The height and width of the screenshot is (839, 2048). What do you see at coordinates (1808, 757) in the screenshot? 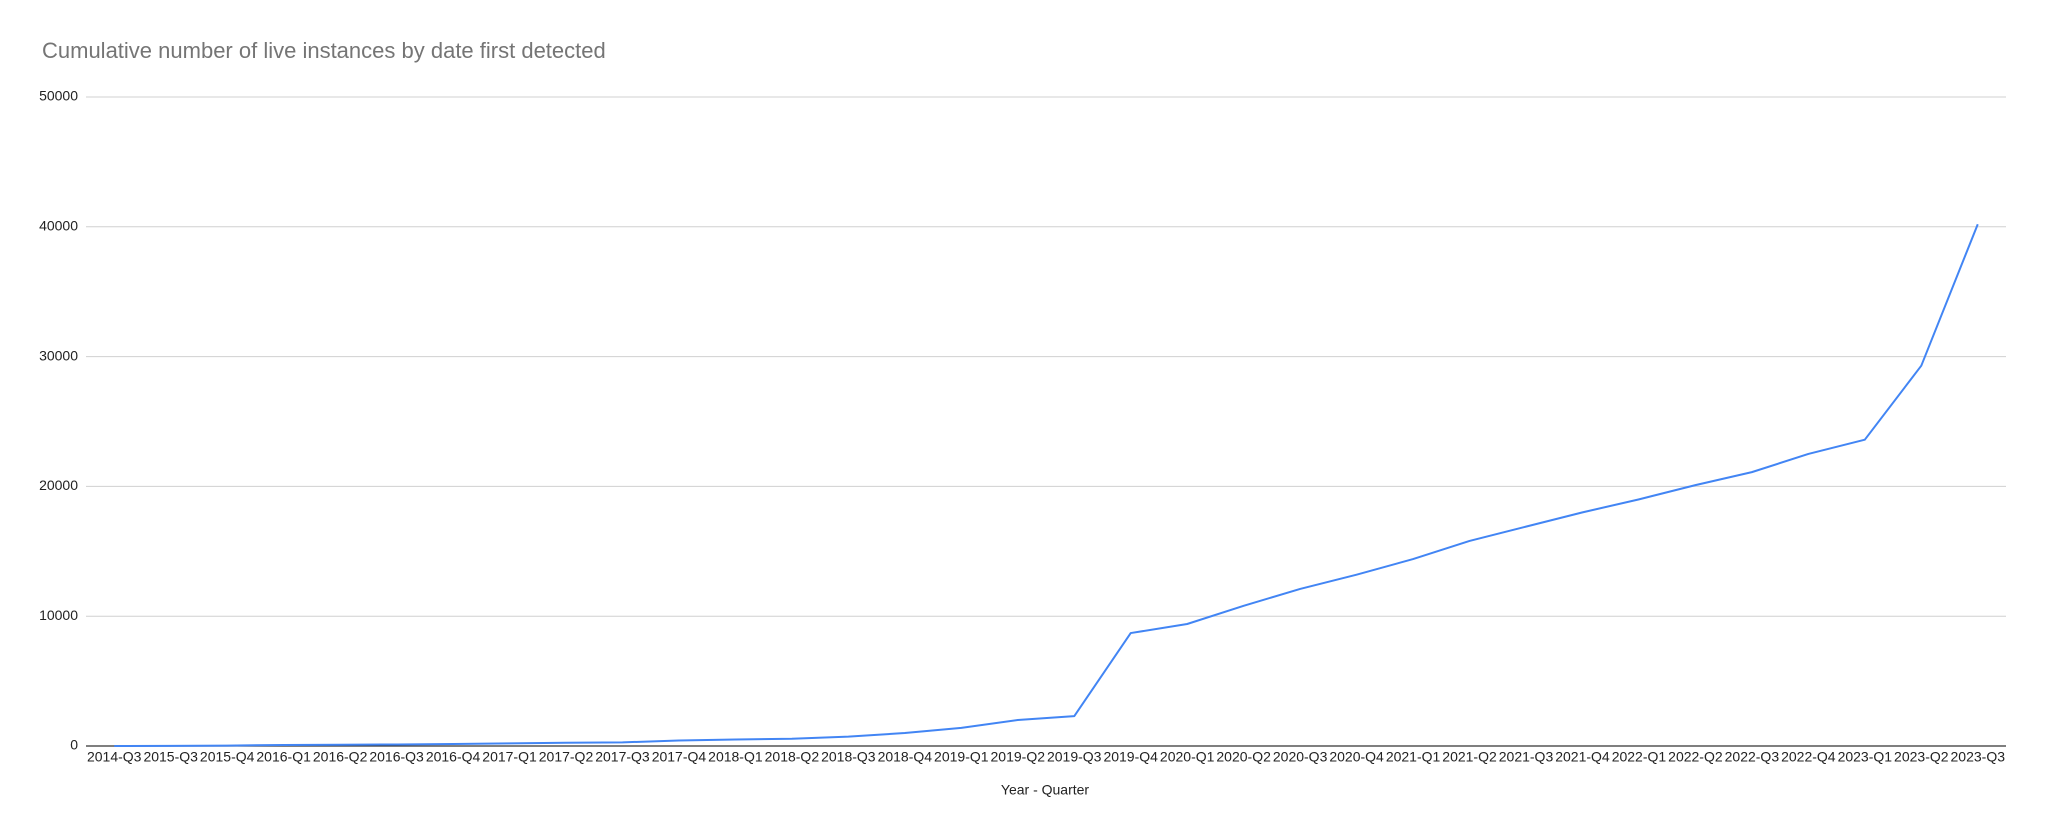
I see `x-tick-label: 2022-Q4` at bounding box center [1808, 757].